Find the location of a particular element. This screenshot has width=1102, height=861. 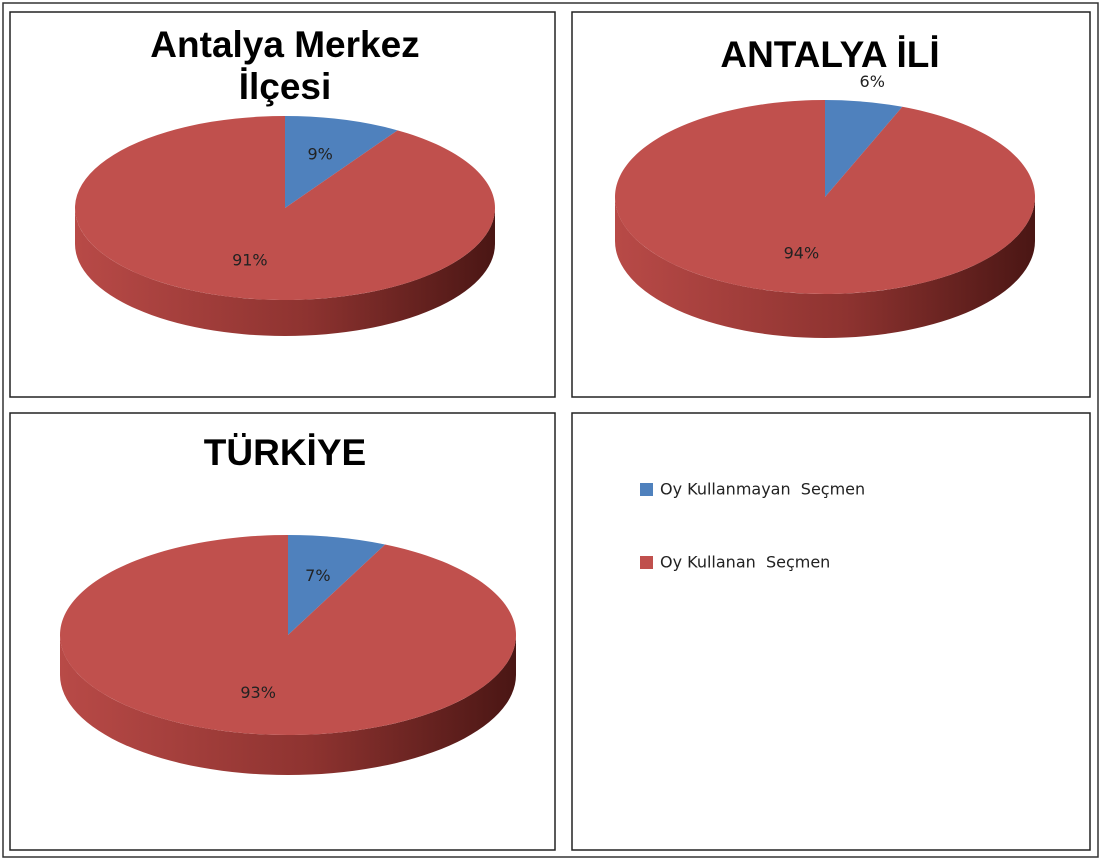

chart-title: ANTALYA İLİ is located at coordinates (830, 54).